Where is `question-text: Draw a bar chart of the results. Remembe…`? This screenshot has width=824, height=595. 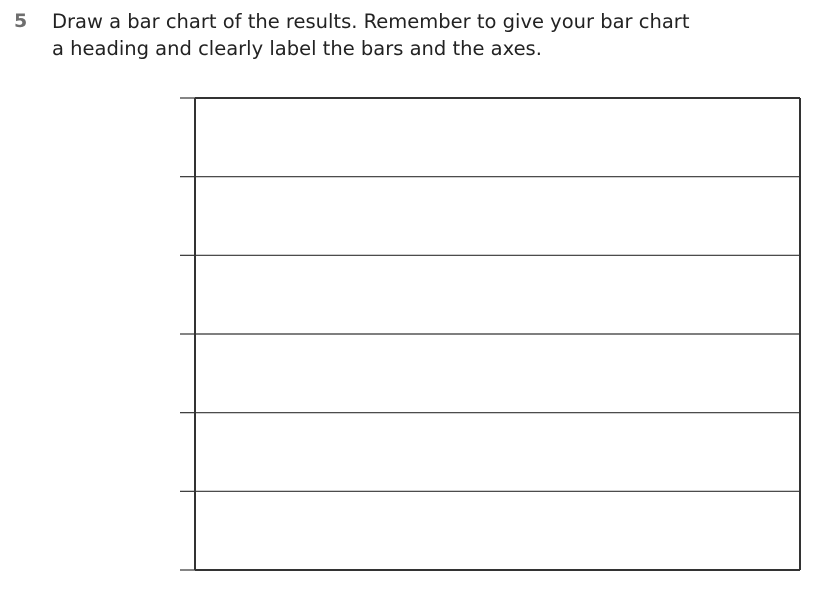 question-text: Draw a bar chart of the results. Remembe… is located at coordinates (412, 35).